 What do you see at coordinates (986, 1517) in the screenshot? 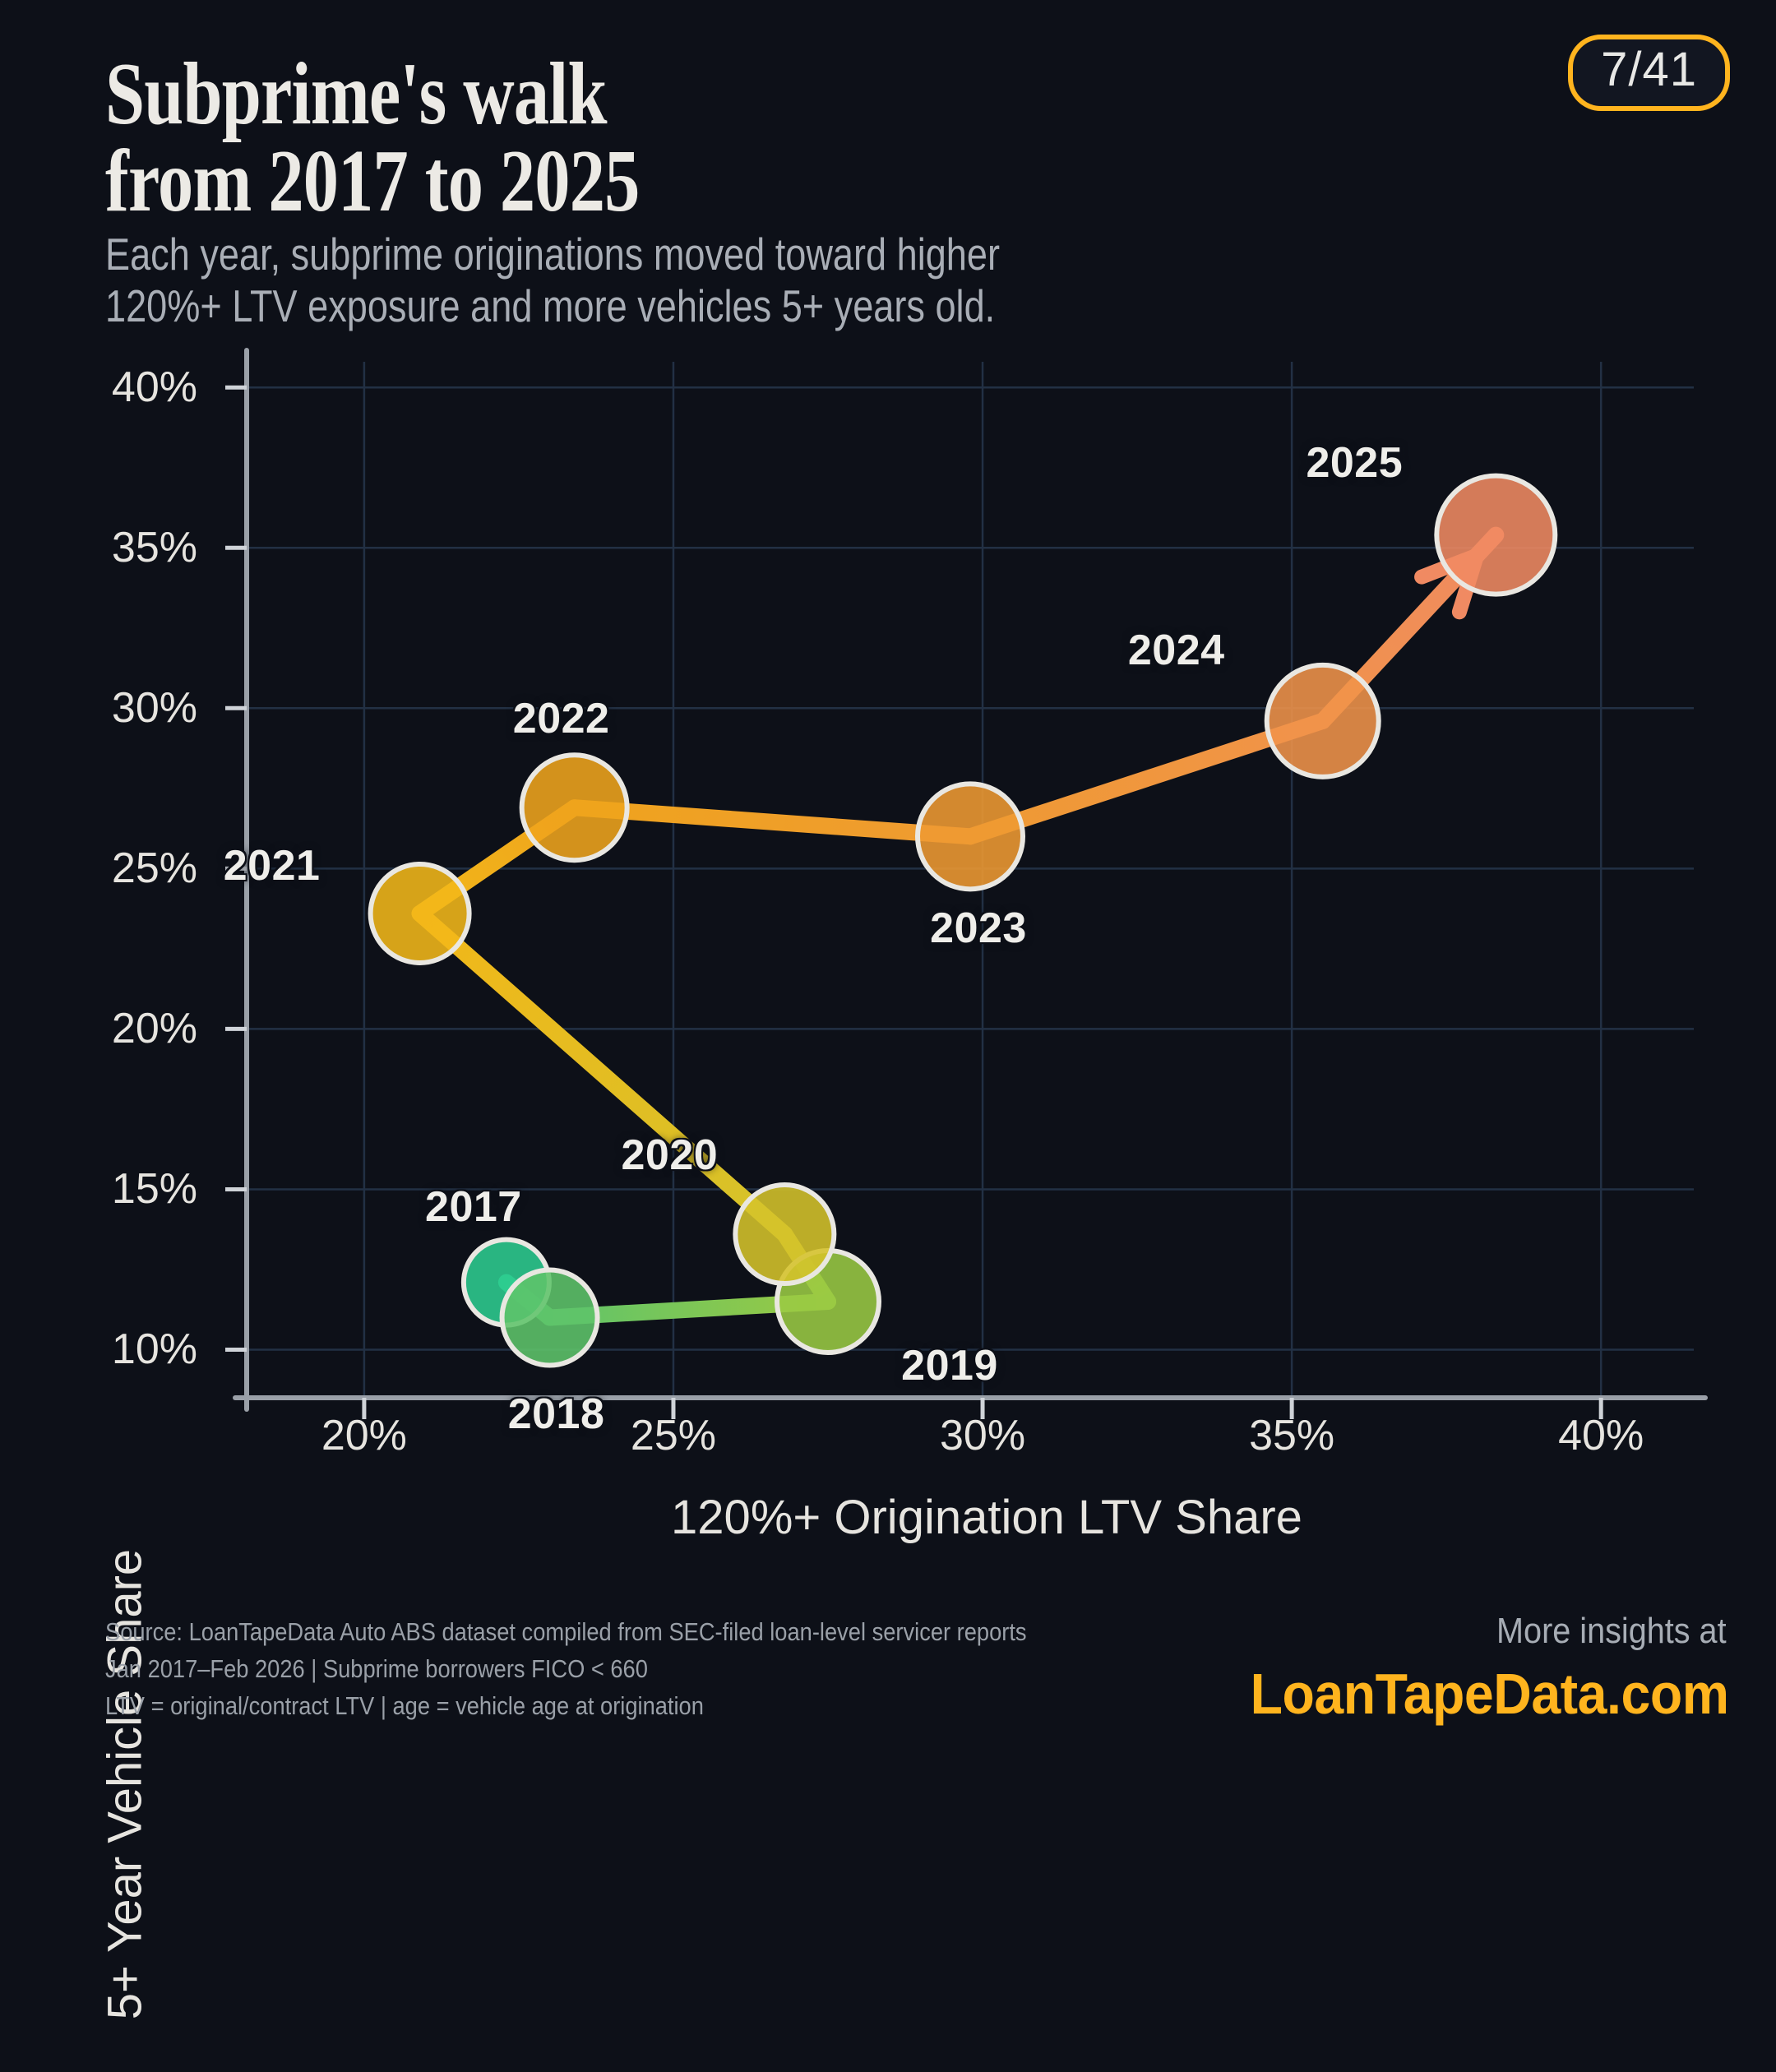
I see `x-axis-label: 120%+ Origination LTV Share` at bounding box center [986, 1517].